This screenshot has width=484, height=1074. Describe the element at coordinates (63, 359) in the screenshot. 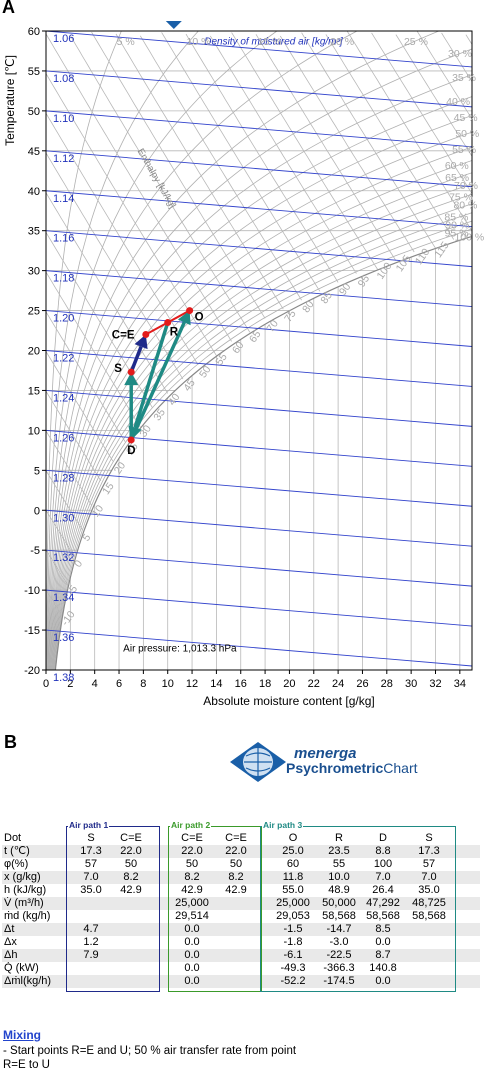

I see `density-label: 1.22` at that location.